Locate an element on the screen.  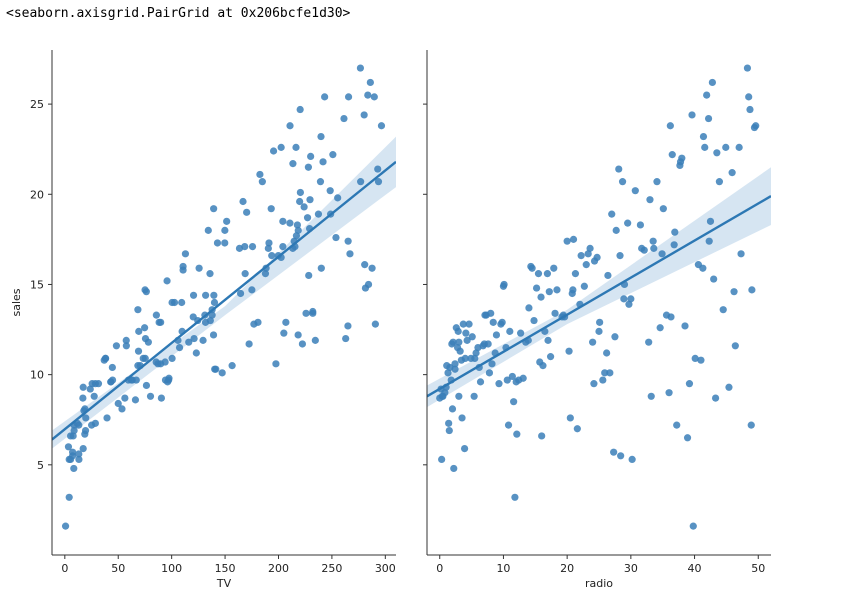
x-tick-label: 30 is located at coordinates (631, 568).